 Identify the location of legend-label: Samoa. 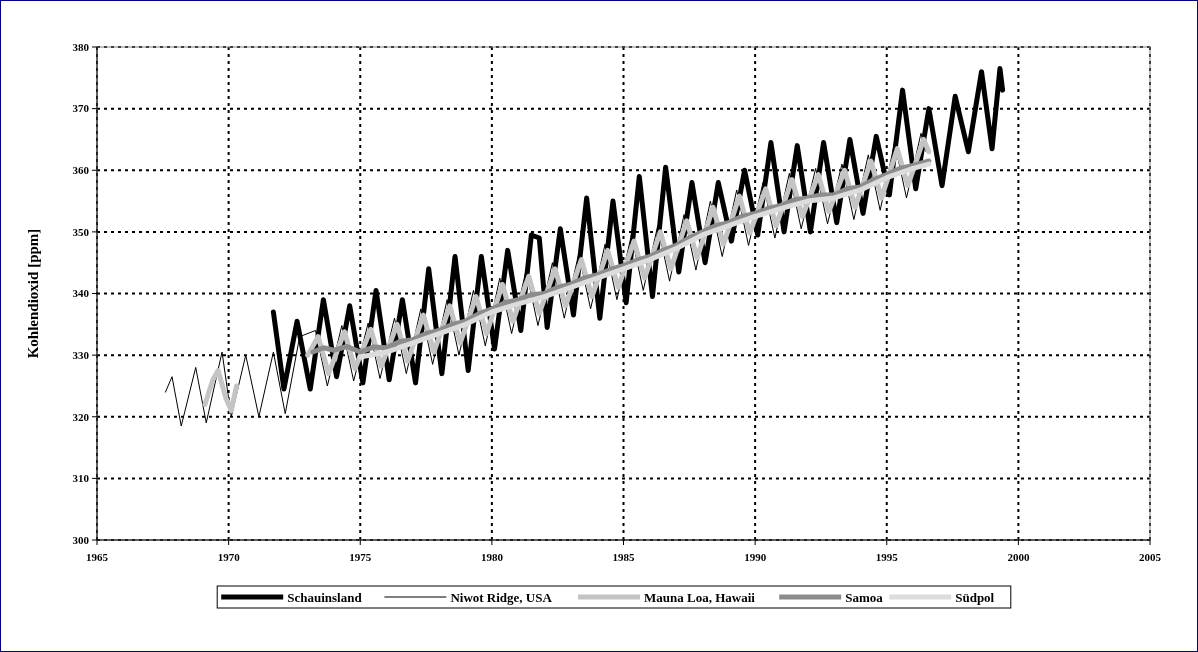
(864, 597).